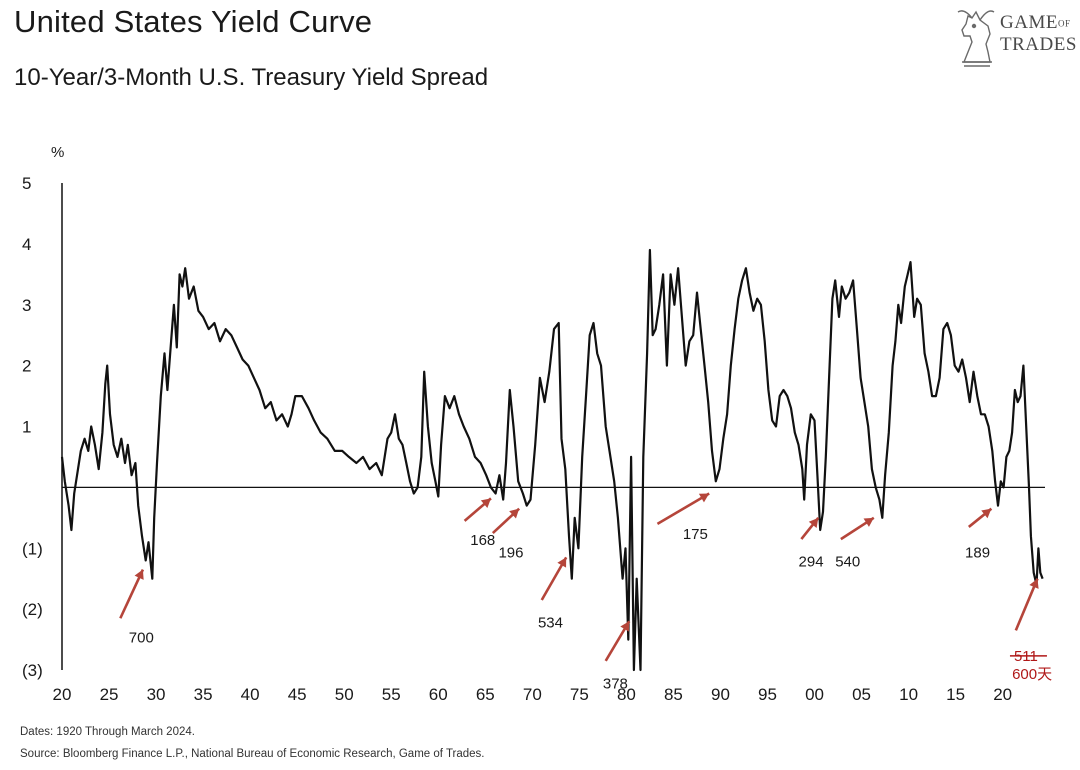 Image resolution: width=1080 pixels, height=770 pixels. What do you see at coordinates (977, 552) in the screenshot?
I see `annotation-label: 189` at bounding box center [977, 552].